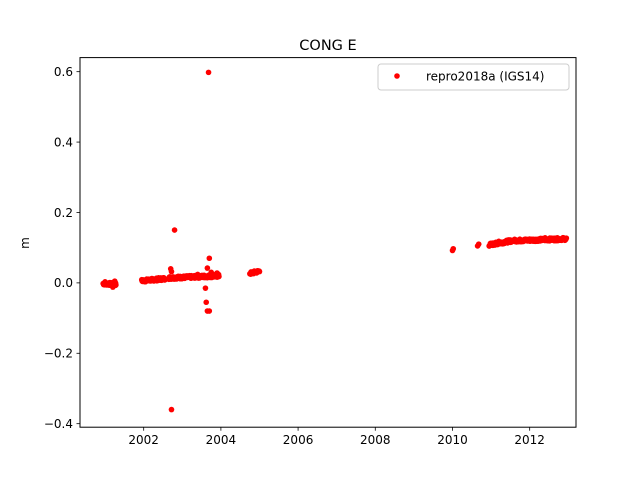 This screenshot has width=640, height=480. Describe the element at coordinates (63, 283) in the screenshot. I see `y-tick-label: 0.0` at that location.